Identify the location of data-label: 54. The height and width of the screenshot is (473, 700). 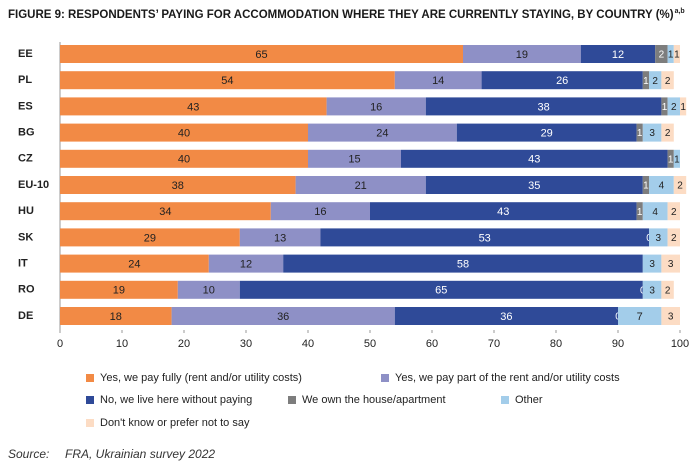
(227, 81).